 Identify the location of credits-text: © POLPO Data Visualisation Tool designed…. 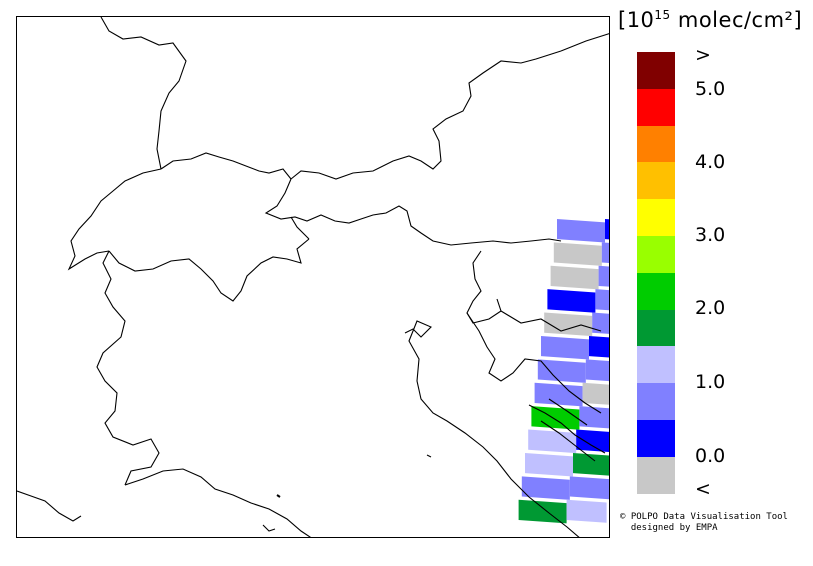
(704, 522).